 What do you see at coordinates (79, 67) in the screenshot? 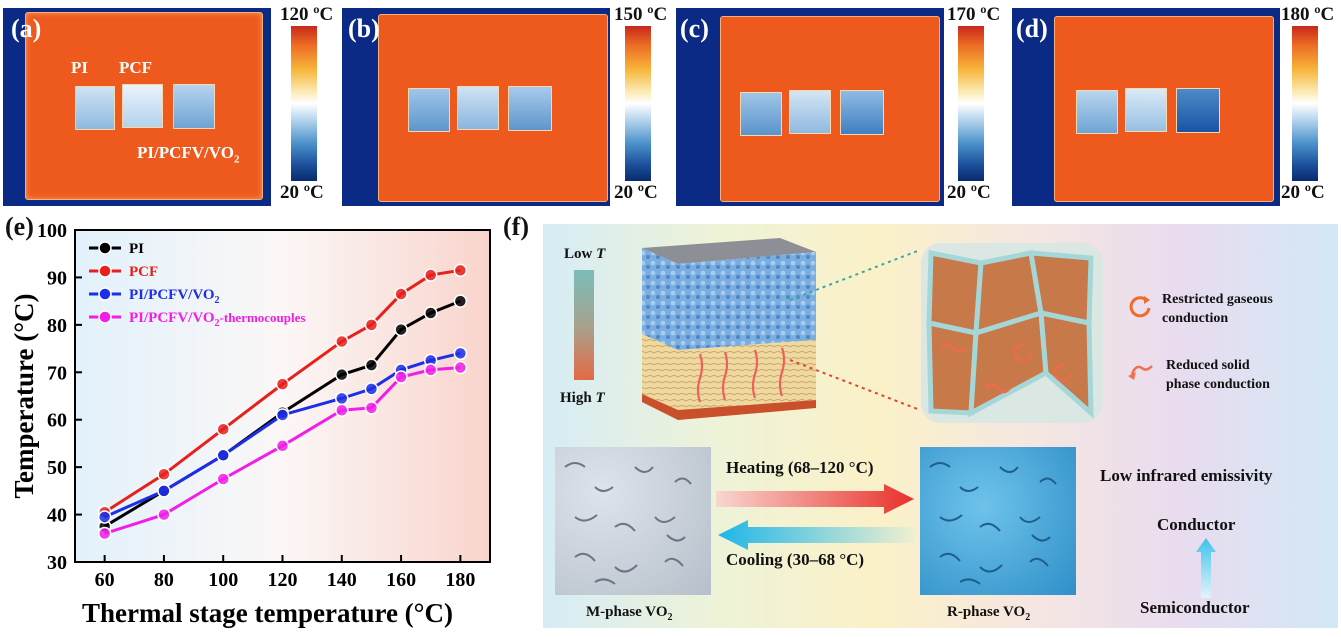
I see `sample-label-pi: PI` at bounding box center [79, 67].